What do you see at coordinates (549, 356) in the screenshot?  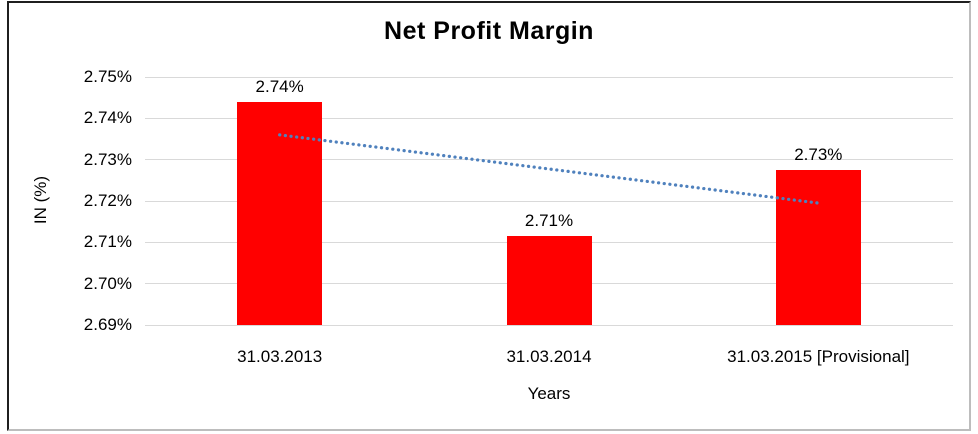 I see `x-tick-label: 31.03.2014` at bounding box center [549, 356].